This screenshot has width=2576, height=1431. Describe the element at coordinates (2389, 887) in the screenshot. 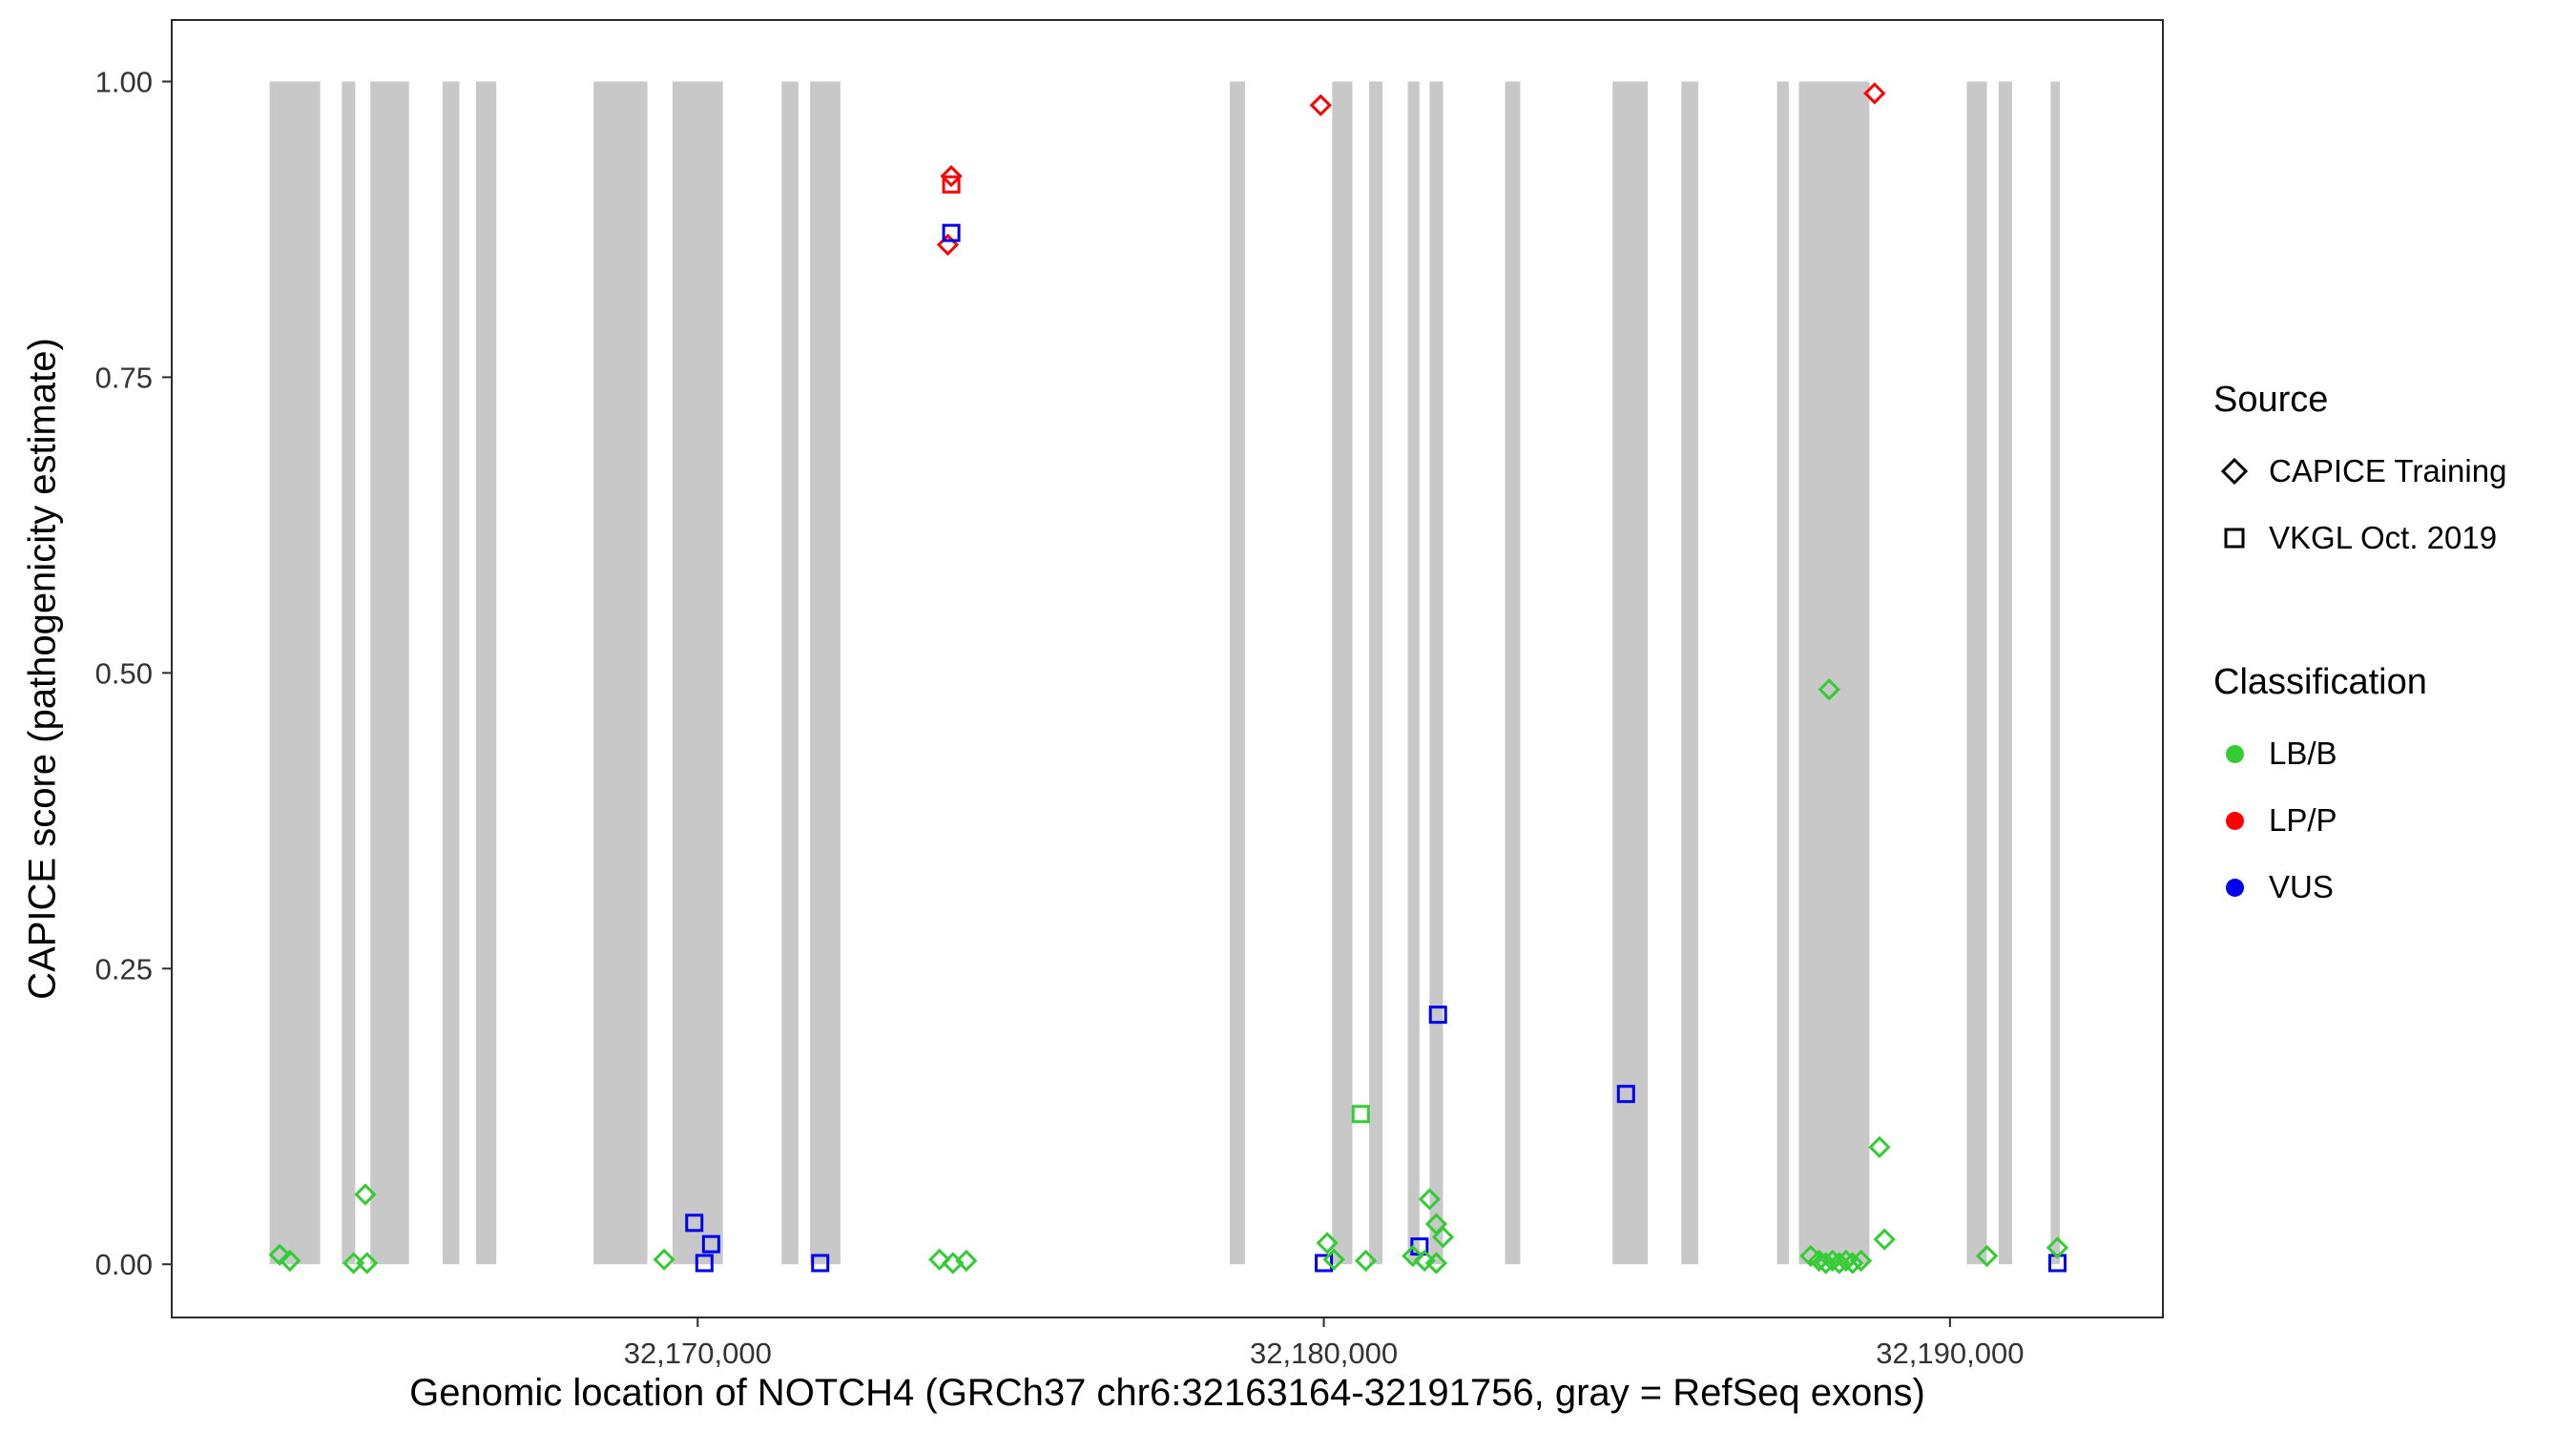

I see `legend-item-vus: VUS` at that location.